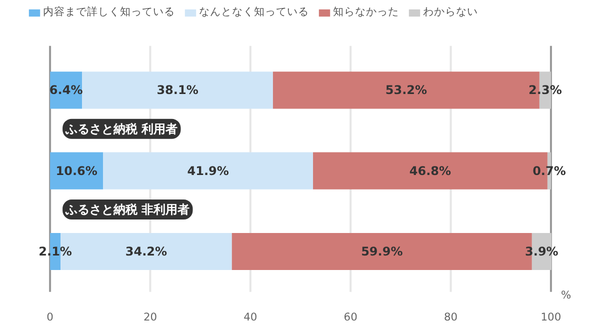 The height and width of the screenshot is (323, 600). What do you see at coordinates (450, 12) in the screenshot?
I see `legend-label: わからない` at bounding box center [450, 12].